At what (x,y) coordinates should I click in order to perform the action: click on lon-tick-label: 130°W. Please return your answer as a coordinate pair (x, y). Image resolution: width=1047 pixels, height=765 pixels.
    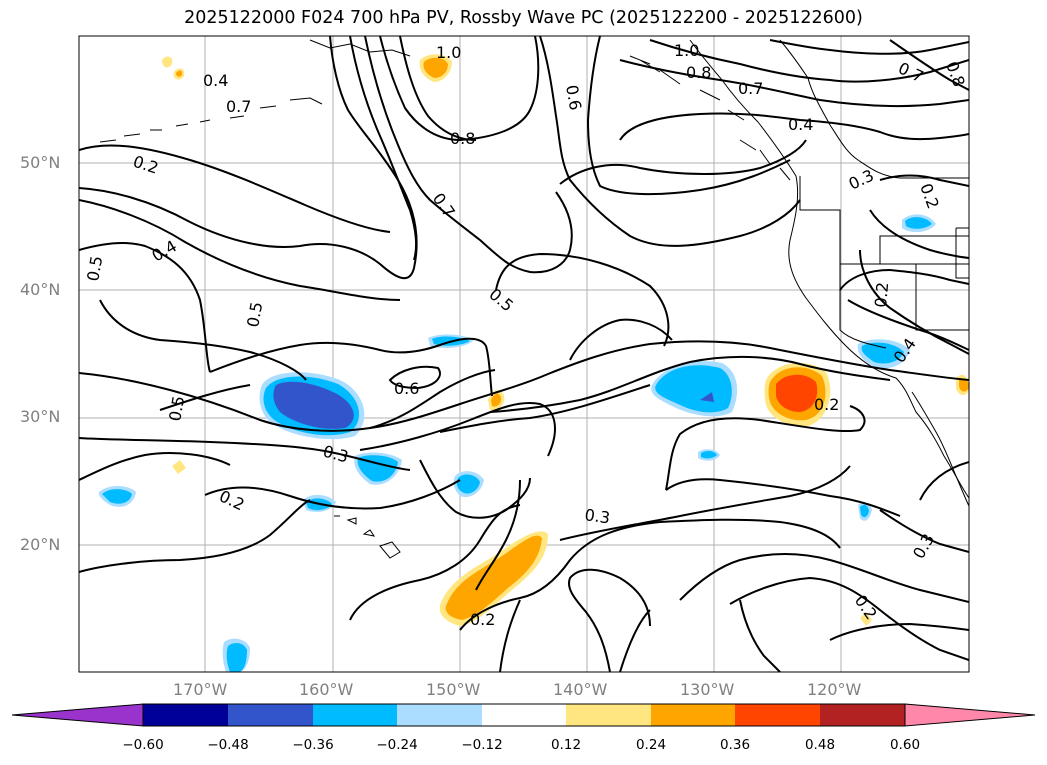
    Looking at the image, I should click on (707, 689).